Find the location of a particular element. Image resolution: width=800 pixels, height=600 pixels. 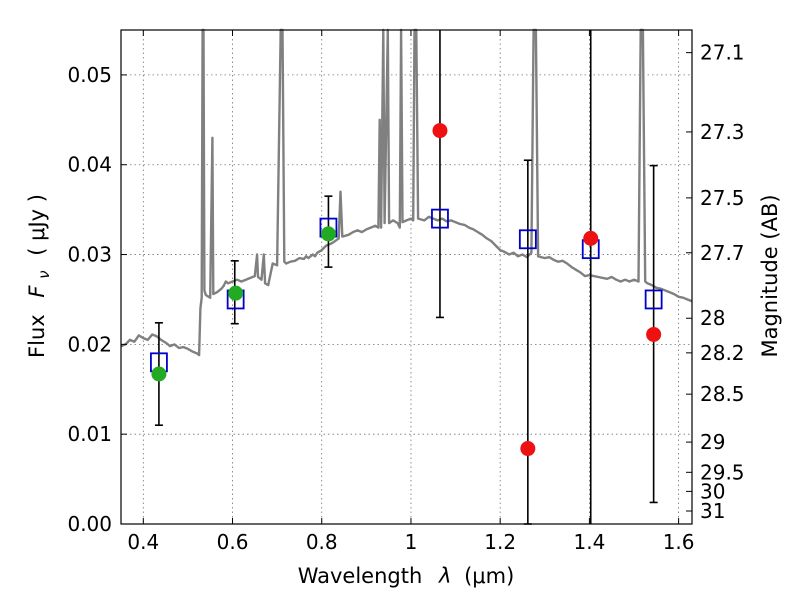

x-axis-label: Wavelength λ (μm) is located at coordinates (406, 576).